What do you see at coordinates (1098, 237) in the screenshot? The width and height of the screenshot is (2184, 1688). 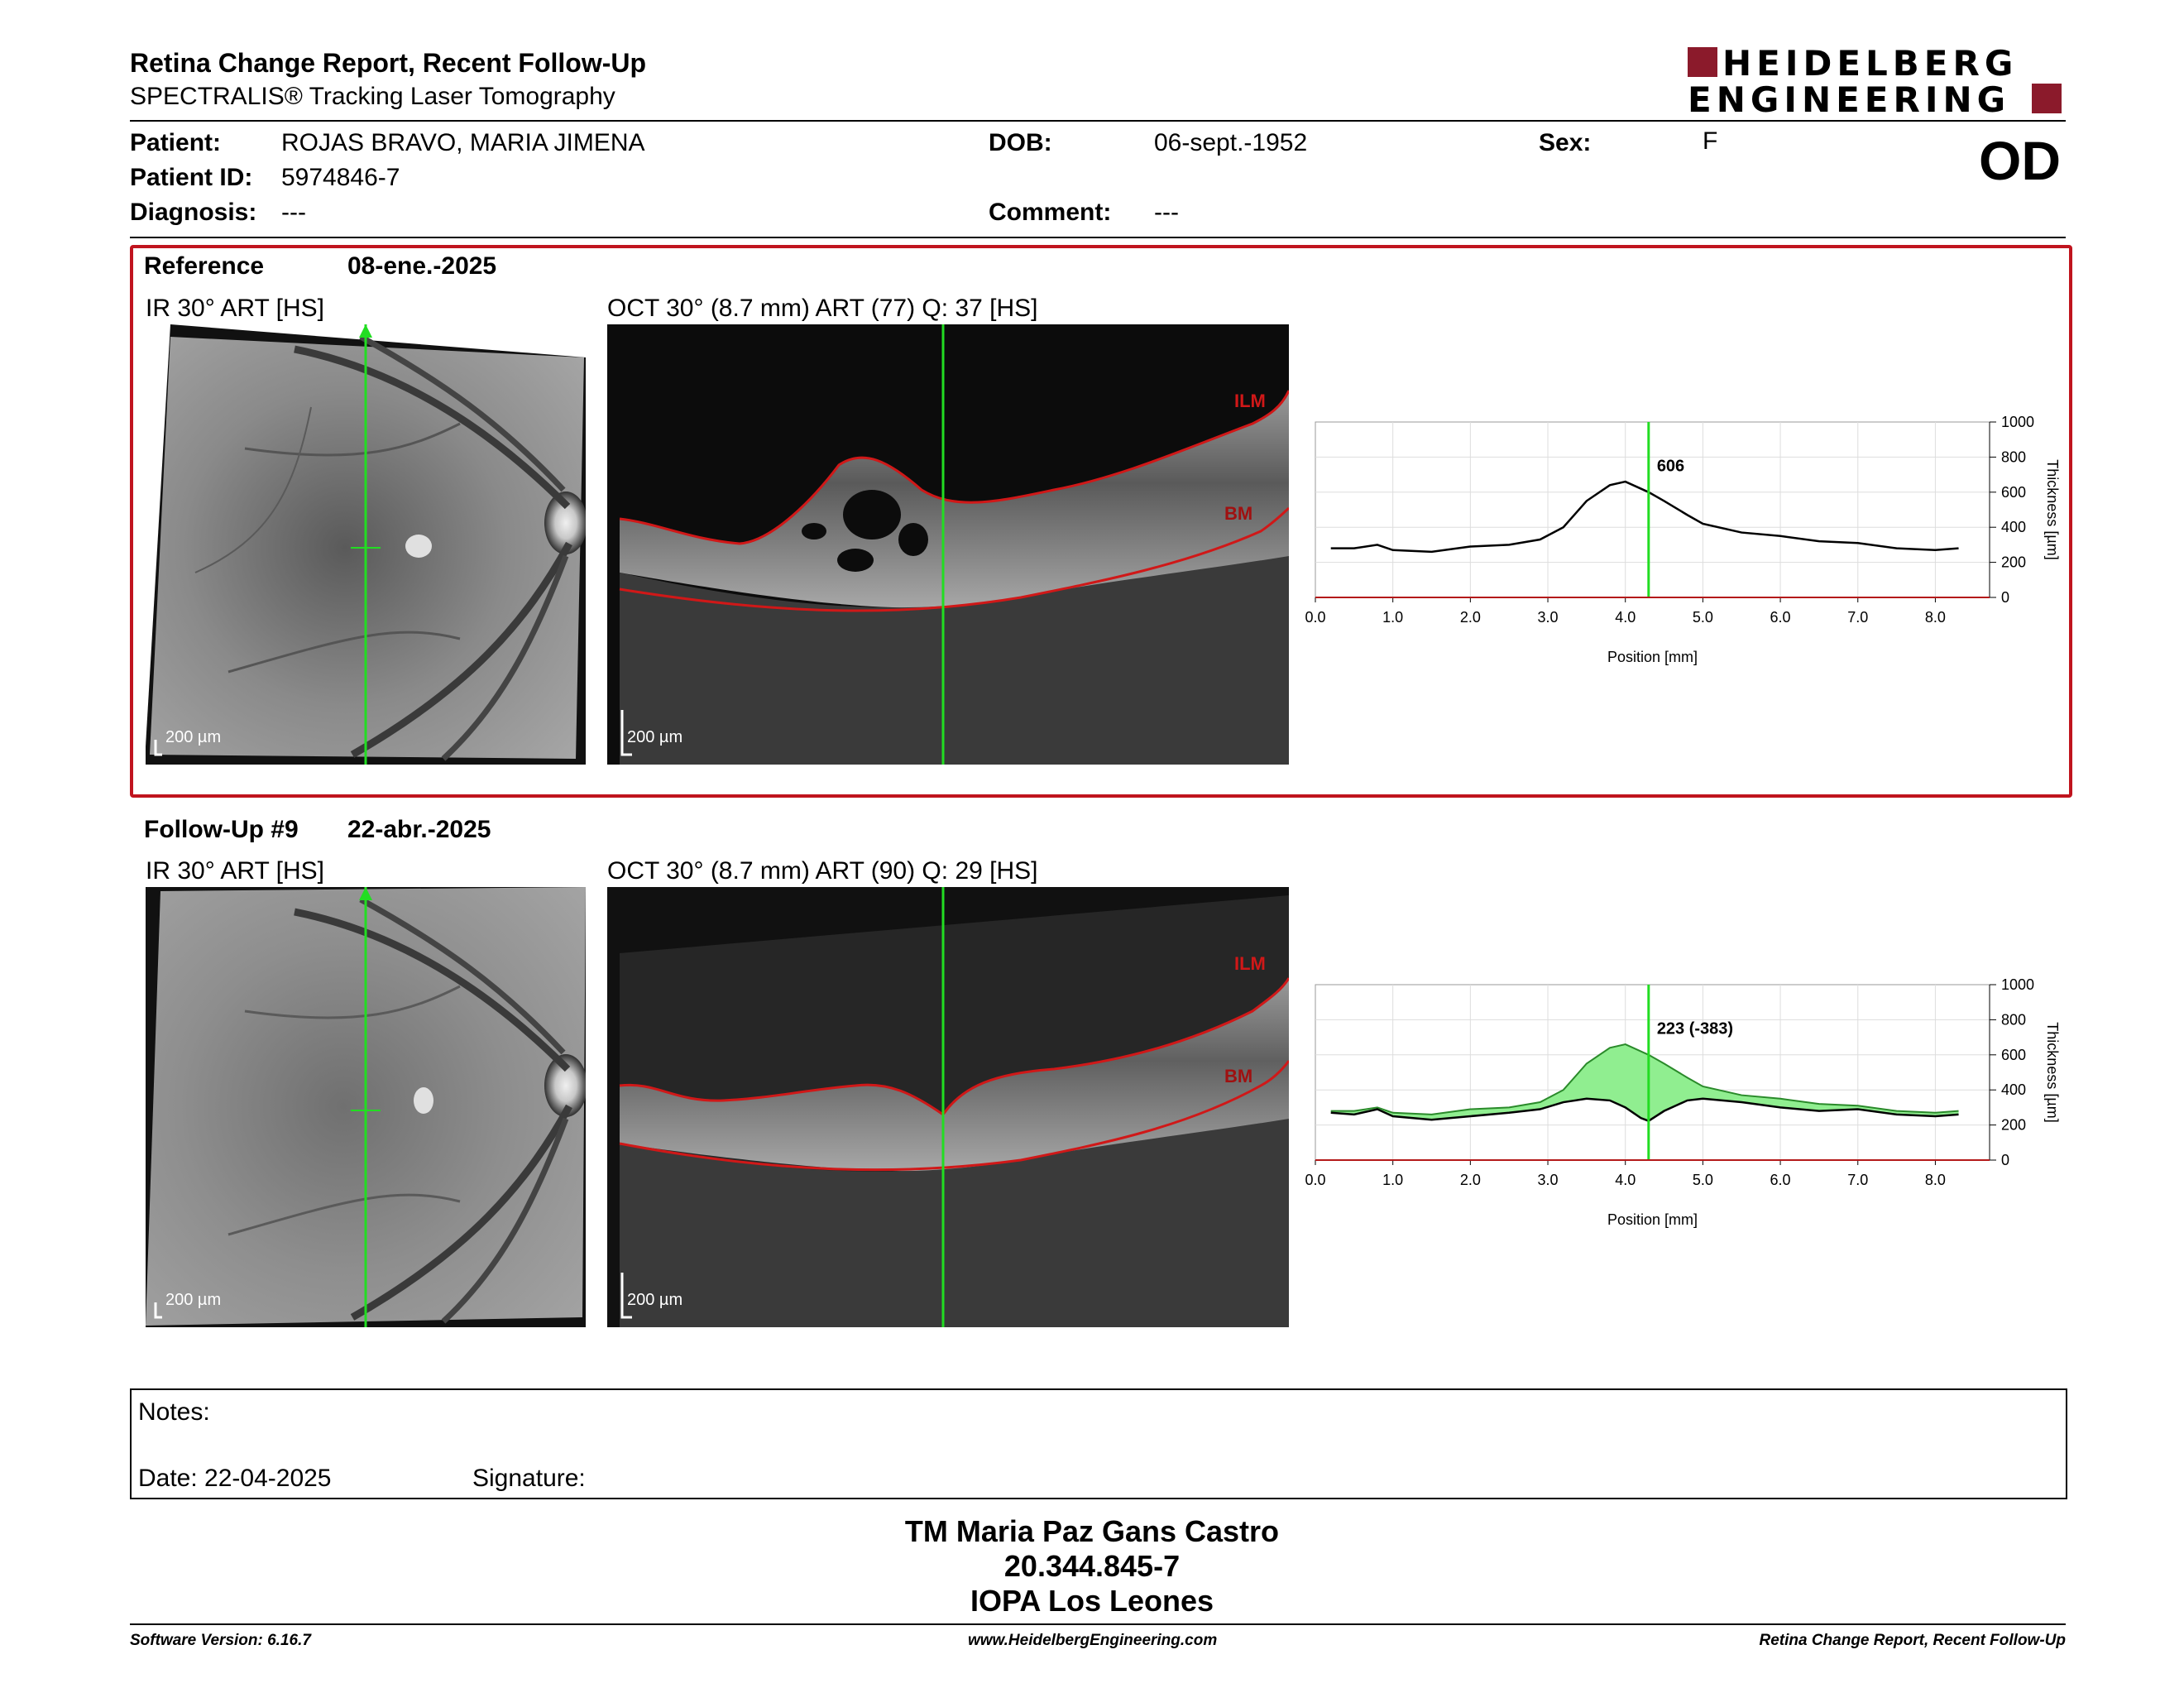 I see `patient-divider` at bounding box center [1098, 237].